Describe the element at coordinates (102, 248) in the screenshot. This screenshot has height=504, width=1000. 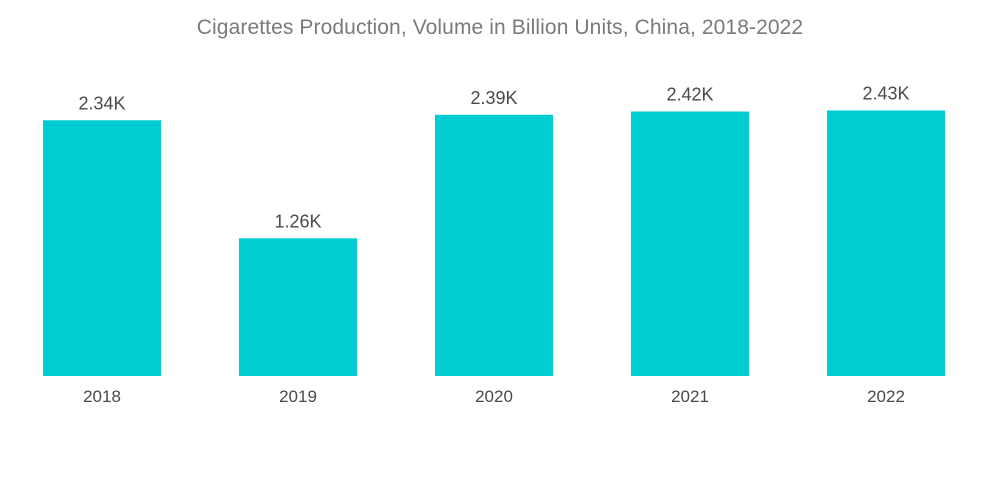
I see `bar-2018` at that location.